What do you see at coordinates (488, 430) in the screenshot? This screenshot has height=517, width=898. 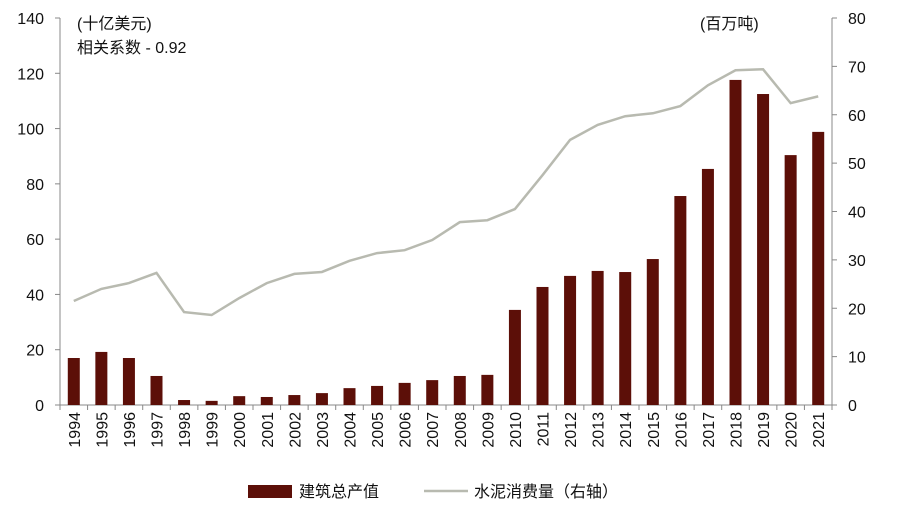 I see `x-tick-label: 2009` at bounding box center [488, 430].